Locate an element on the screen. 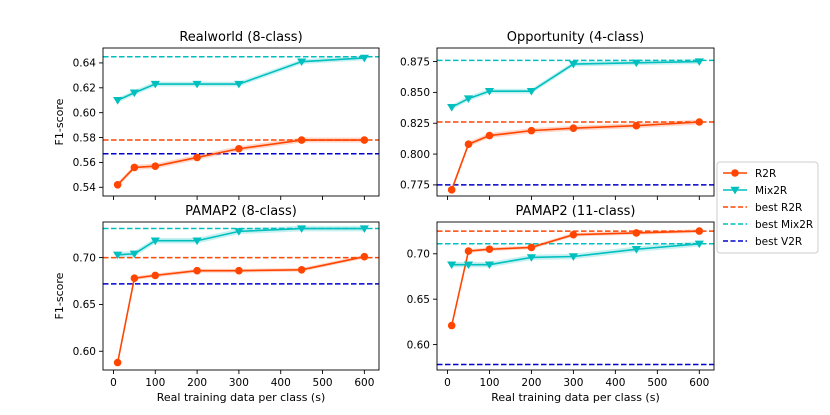 This screenshot has height=415, width=830. legend-item-best-r2r: best R2R is located at coordinates (762, 208).